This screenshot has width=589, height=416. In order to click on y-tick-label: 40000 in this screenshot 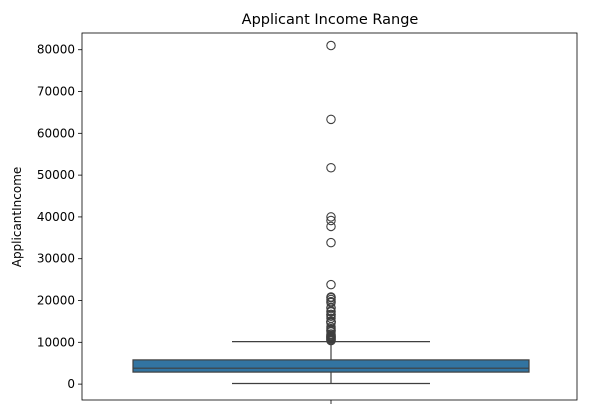, I will do `click(56, 217)`.